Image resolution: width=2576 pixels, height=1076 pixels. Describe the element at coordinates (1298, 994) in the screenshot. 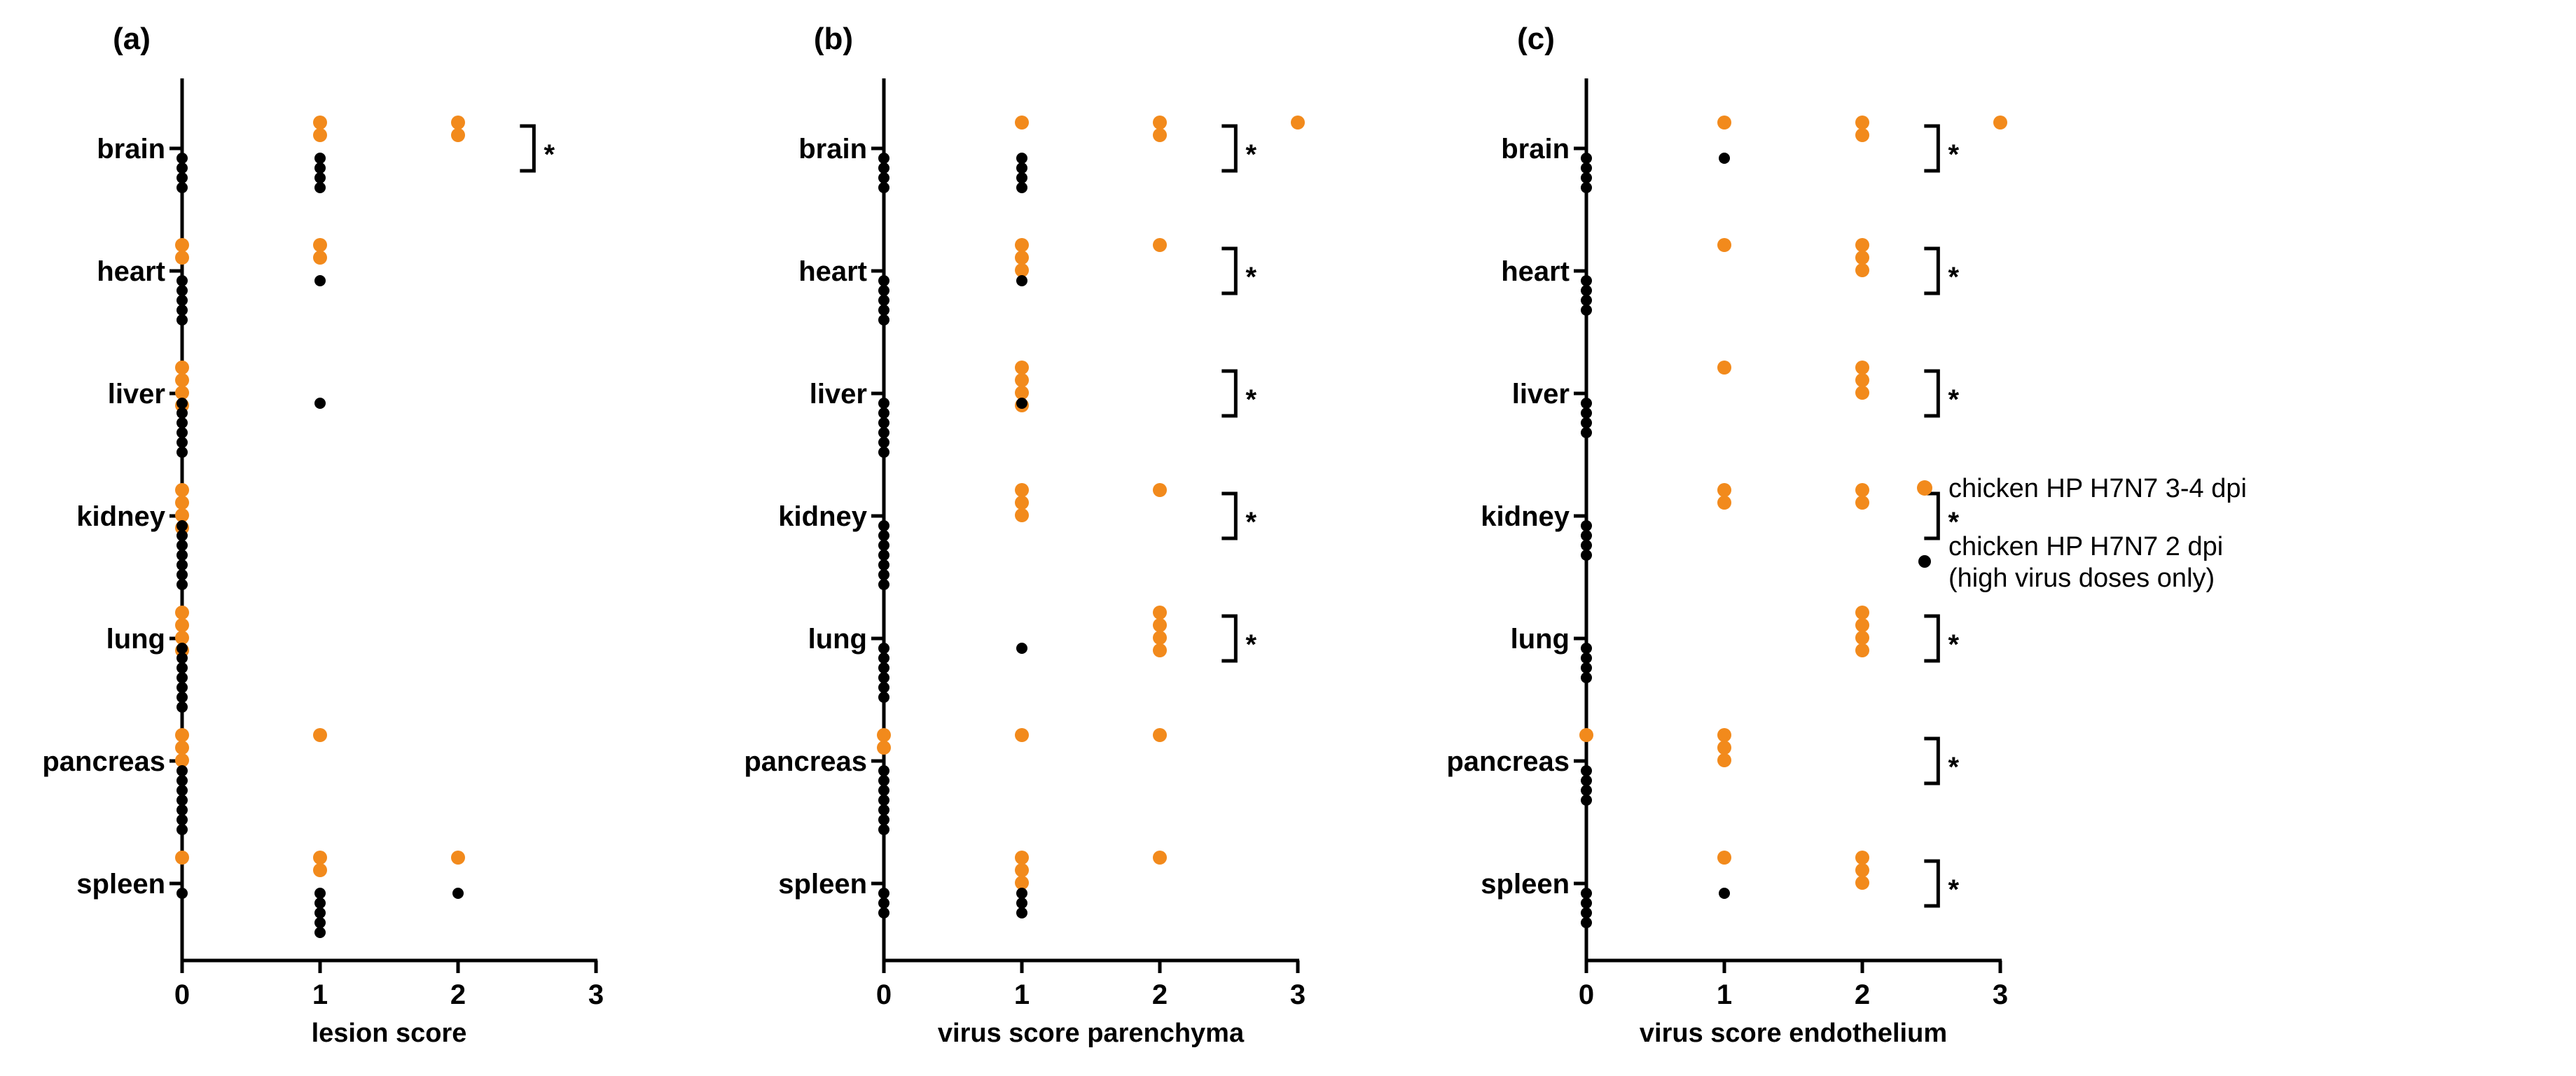

I see `x-tick-label: 3` at that location.